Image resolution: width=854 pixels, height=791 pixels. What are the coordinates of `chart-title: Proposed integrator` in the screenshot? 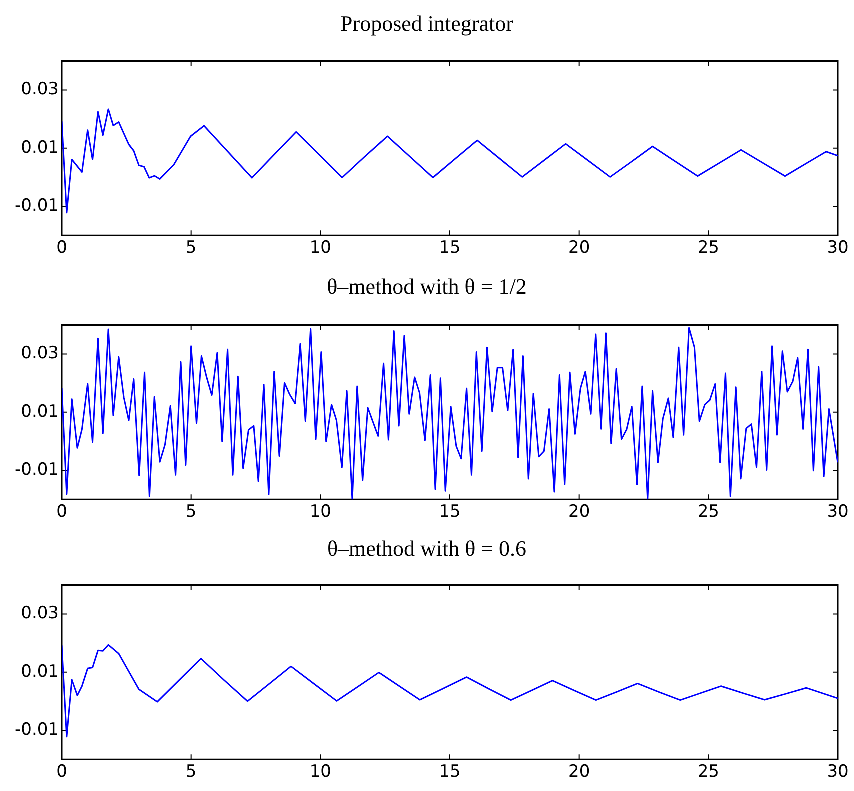 It's located at (427, 24).